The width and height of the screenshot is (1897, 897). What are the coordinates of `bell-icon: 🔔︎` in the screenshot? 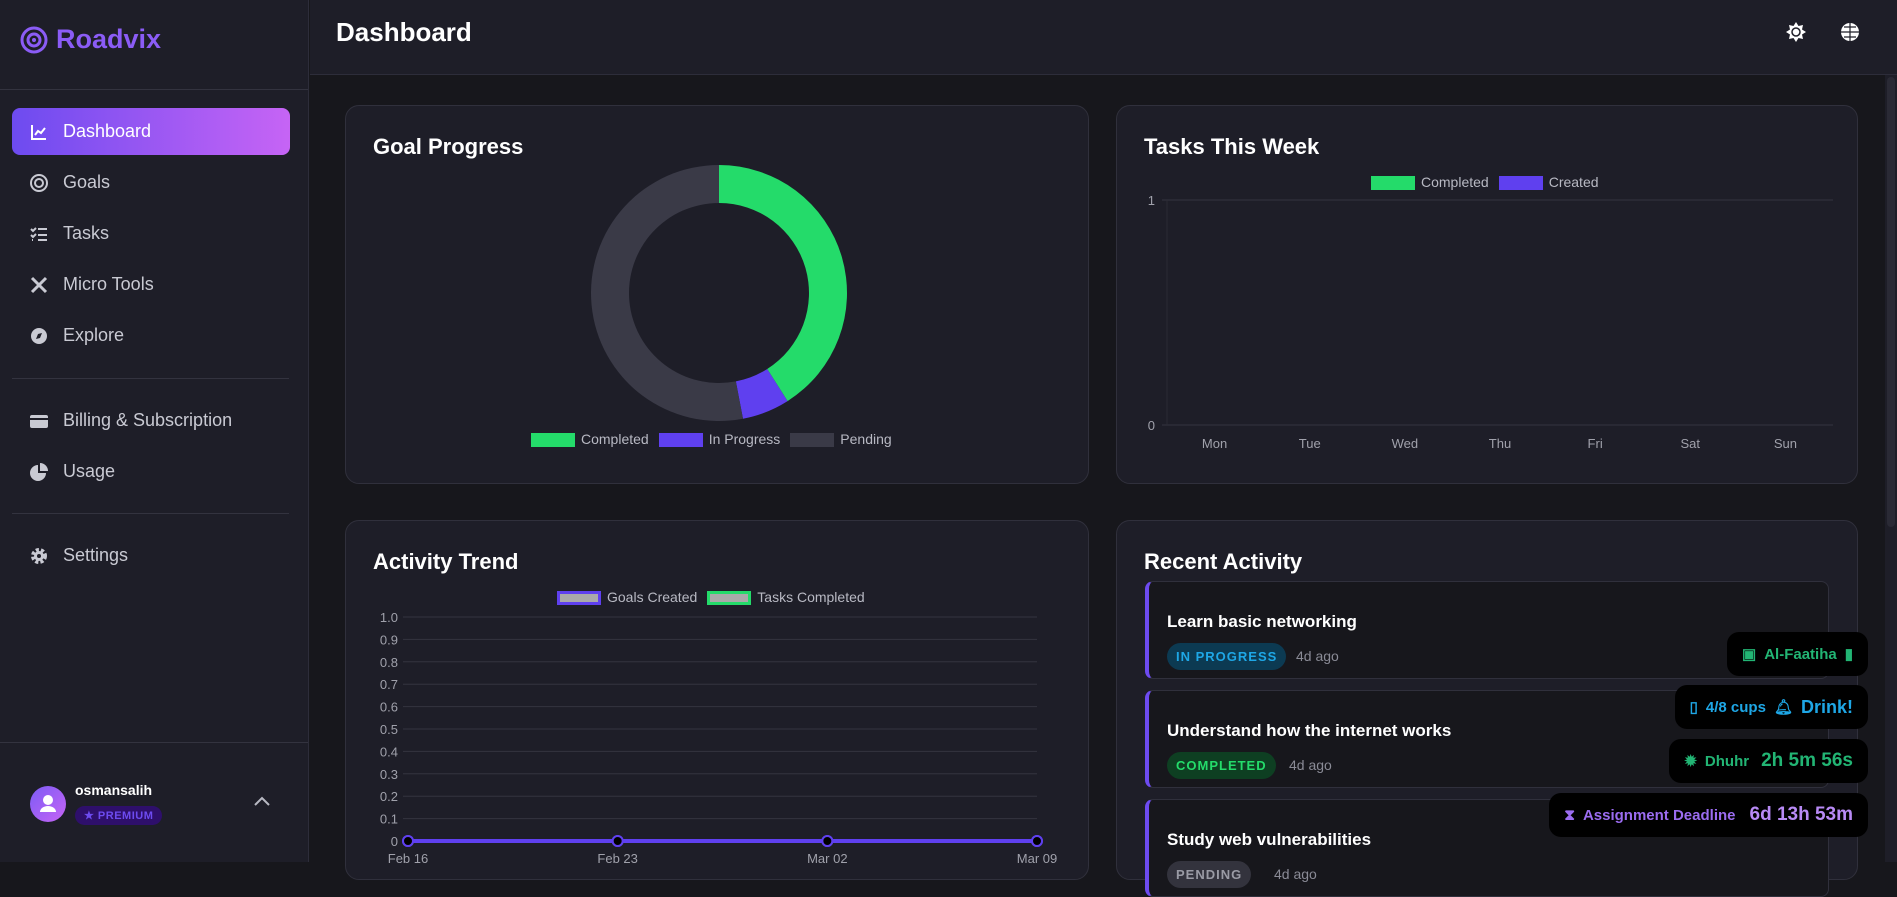 It's located at (1783, 707).